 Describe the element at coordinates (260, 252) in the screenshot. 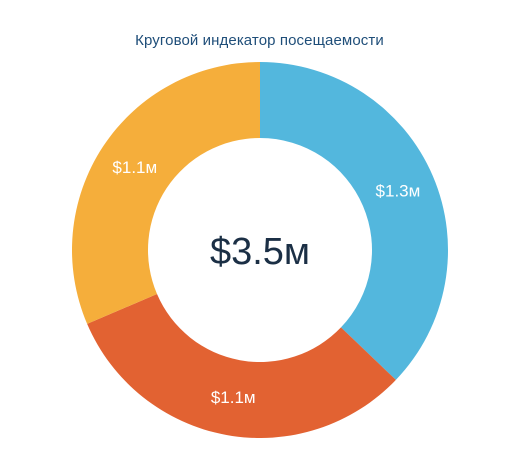

I see `center-total-label: $3.5м` at that location.